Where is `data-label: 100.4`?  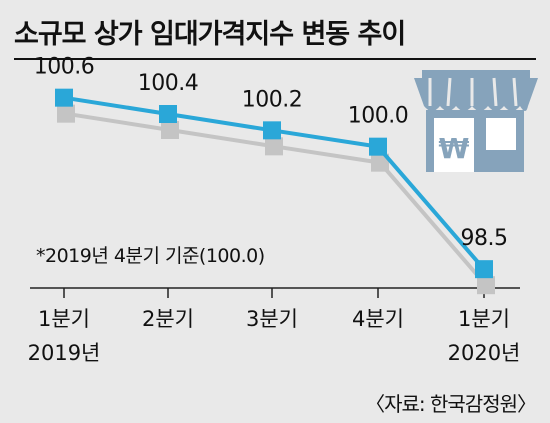
data-label: 100.4 is located at coordinates (168, 83).